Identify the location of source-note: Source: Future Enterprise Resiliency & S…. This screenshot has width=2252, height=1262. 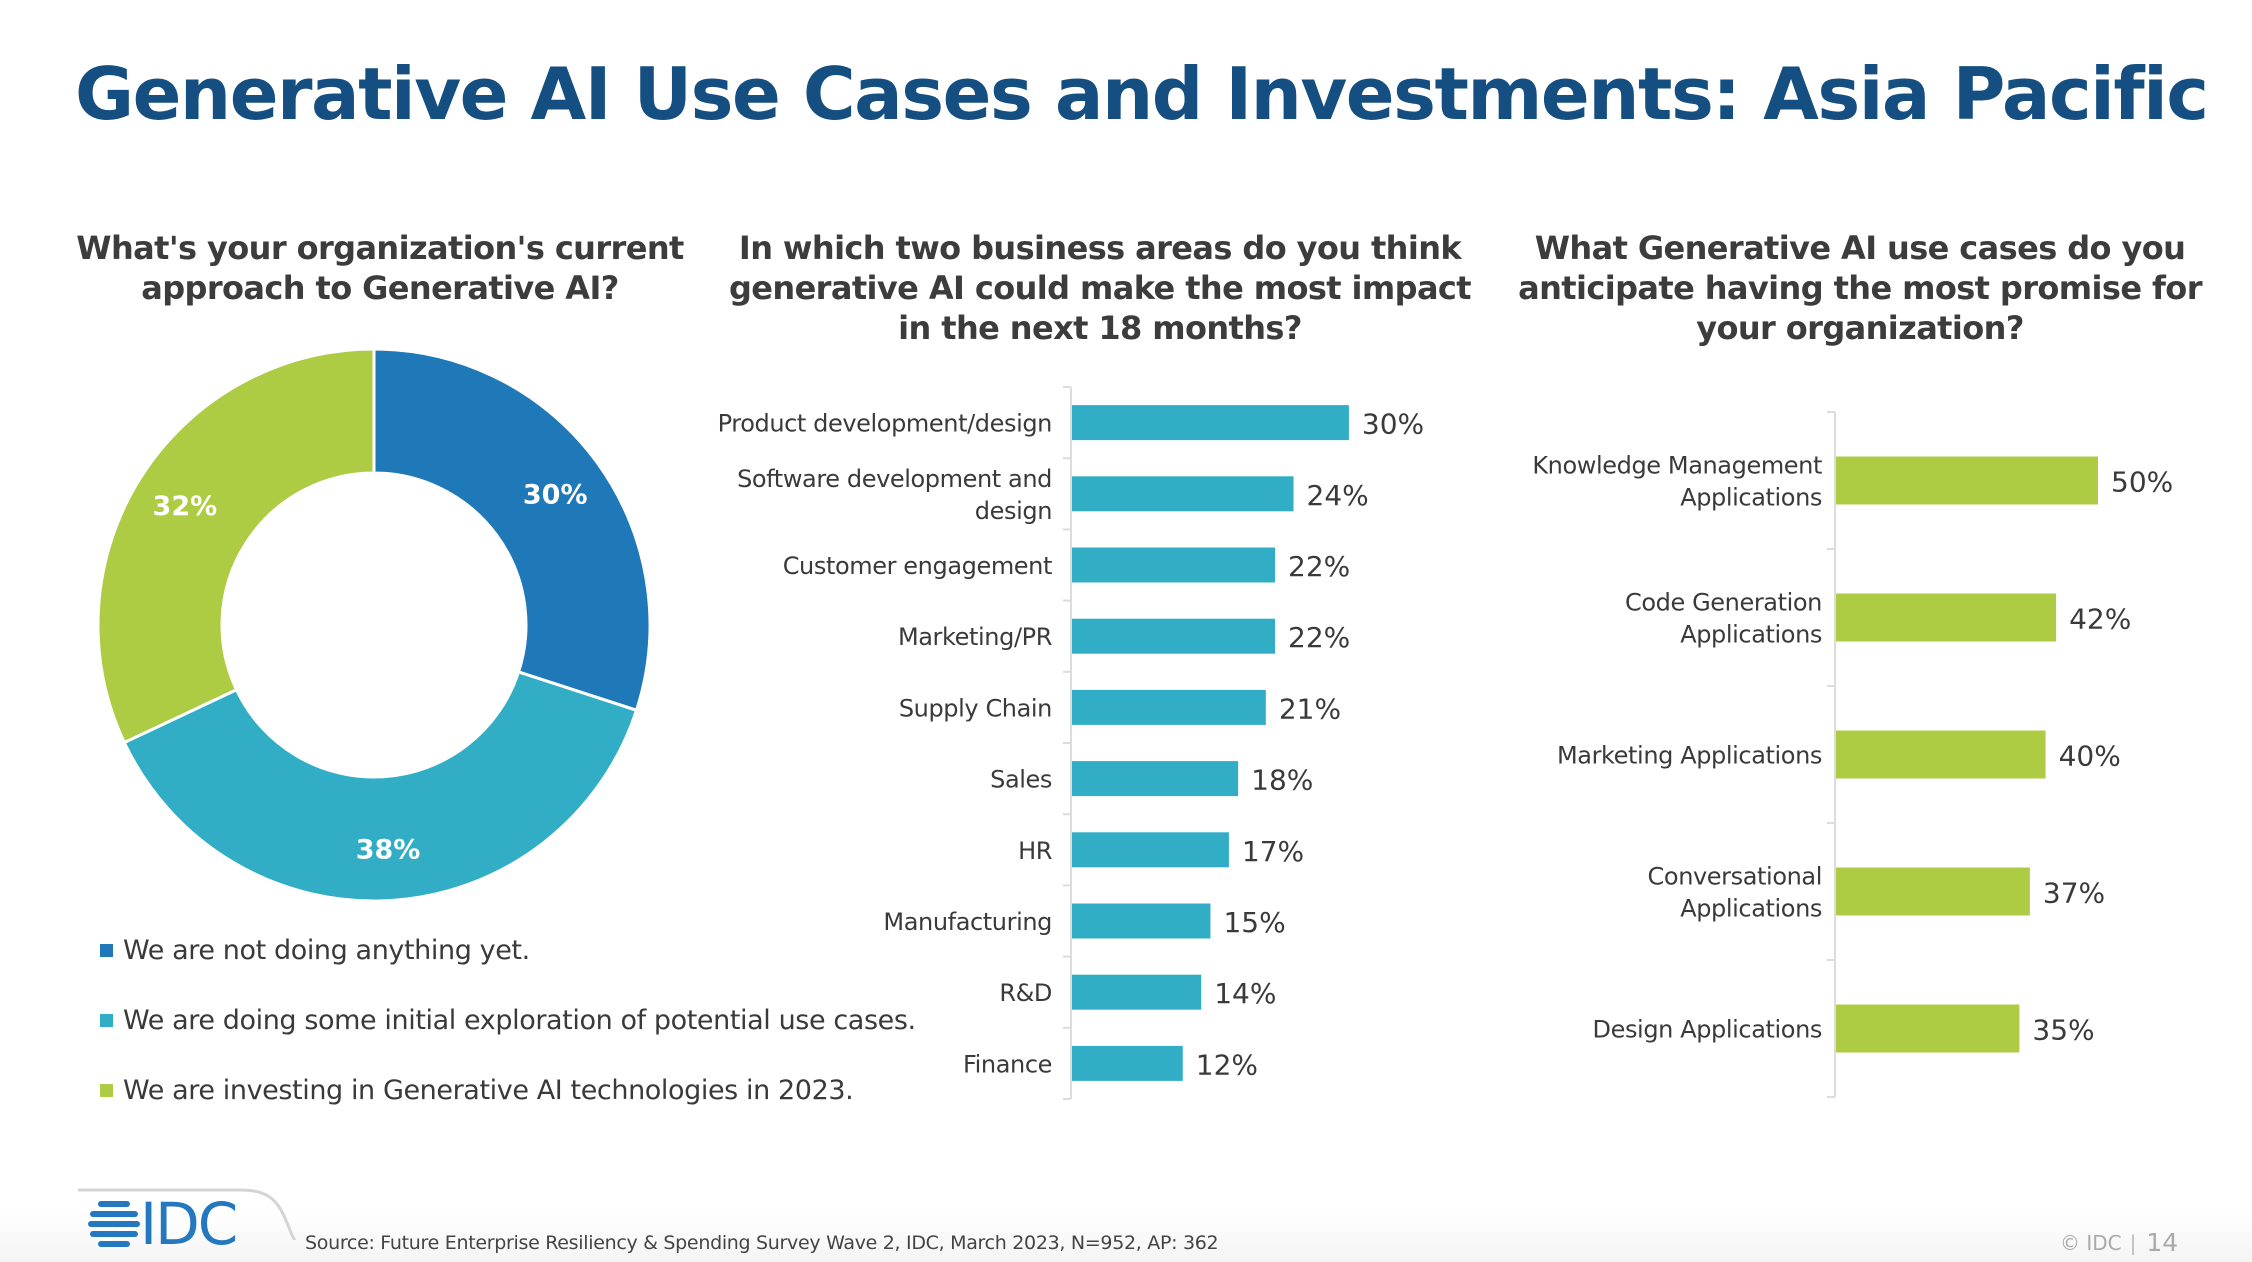
(762, 1243).